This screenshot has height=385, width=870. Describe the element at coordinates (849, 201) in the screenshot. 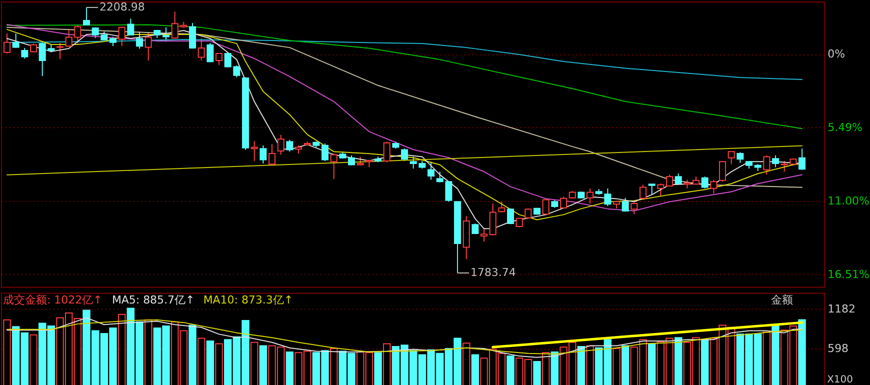

I see `y-tick-label: 11.00%` at that location.